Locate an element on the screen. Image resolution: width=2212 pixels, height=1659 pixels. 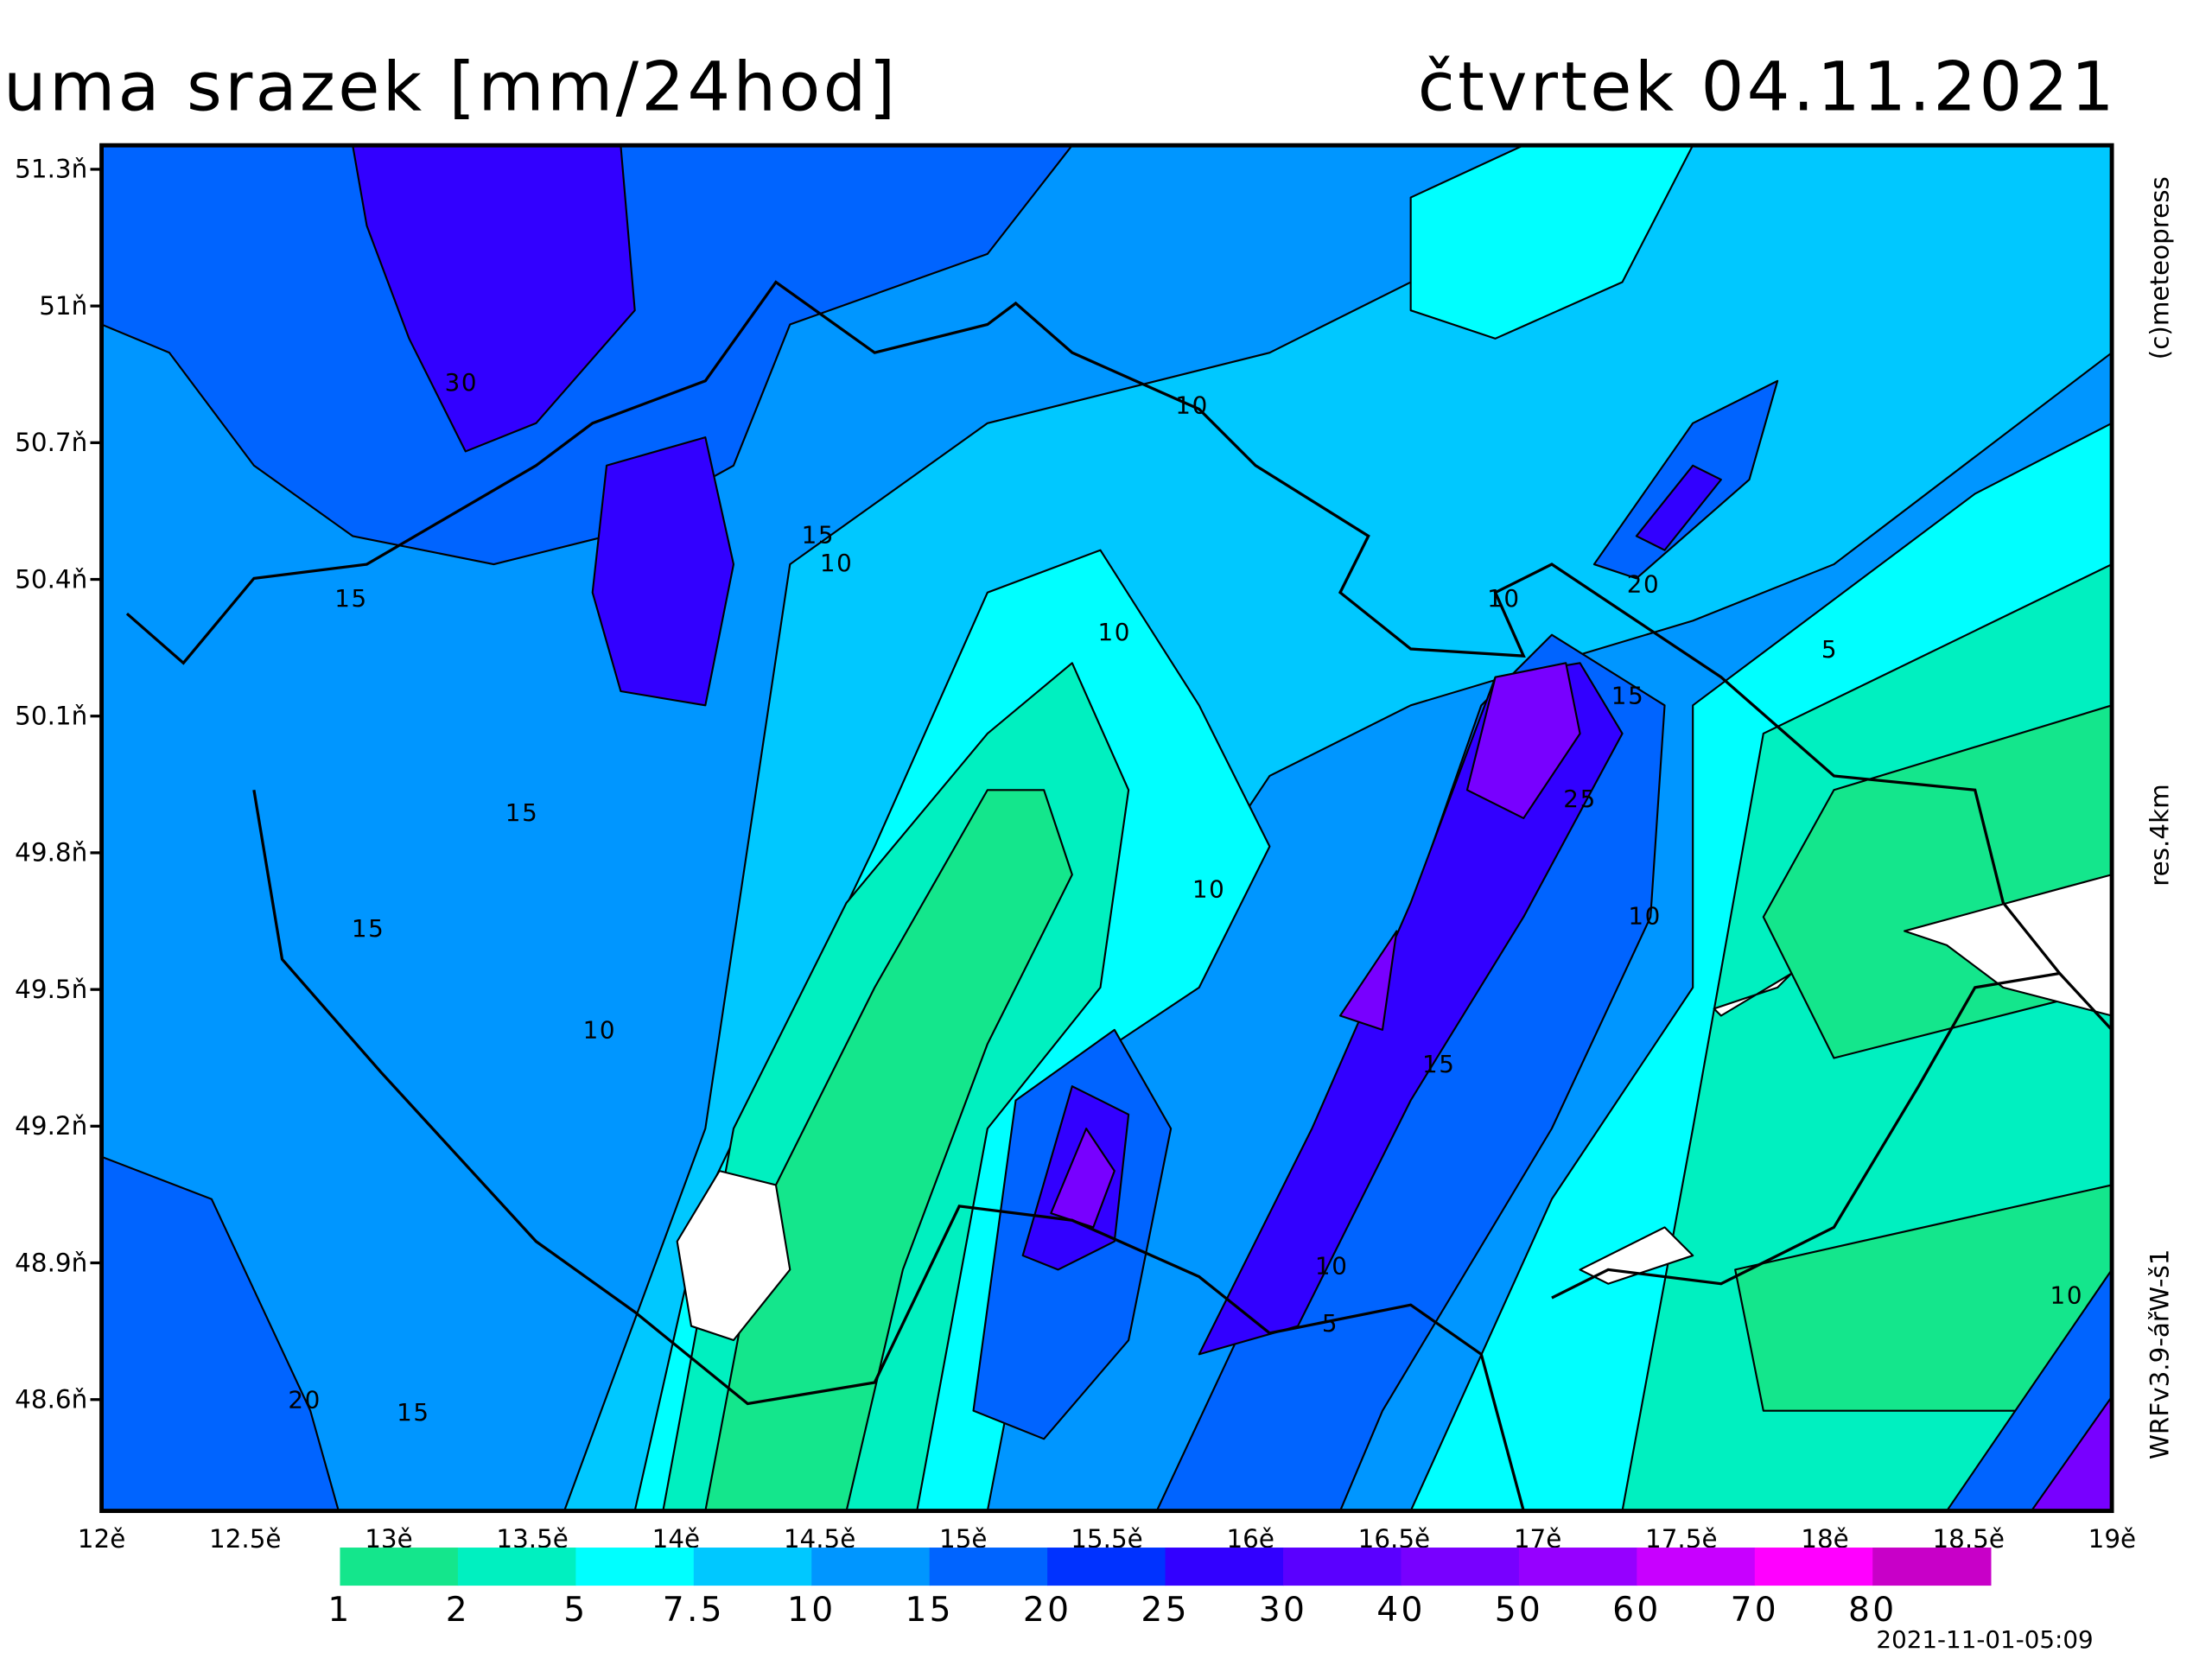
y-axis-label: 51ň is located at coordinates (63, 306).